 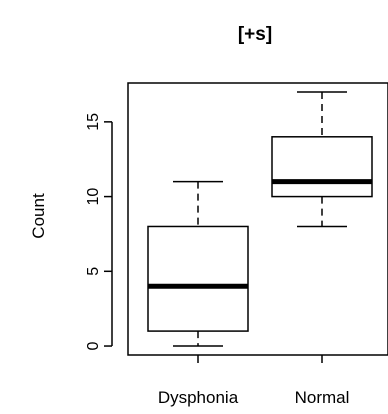 I want to click on x-tick-label: Dysphonia, so click(x=198, y=397).